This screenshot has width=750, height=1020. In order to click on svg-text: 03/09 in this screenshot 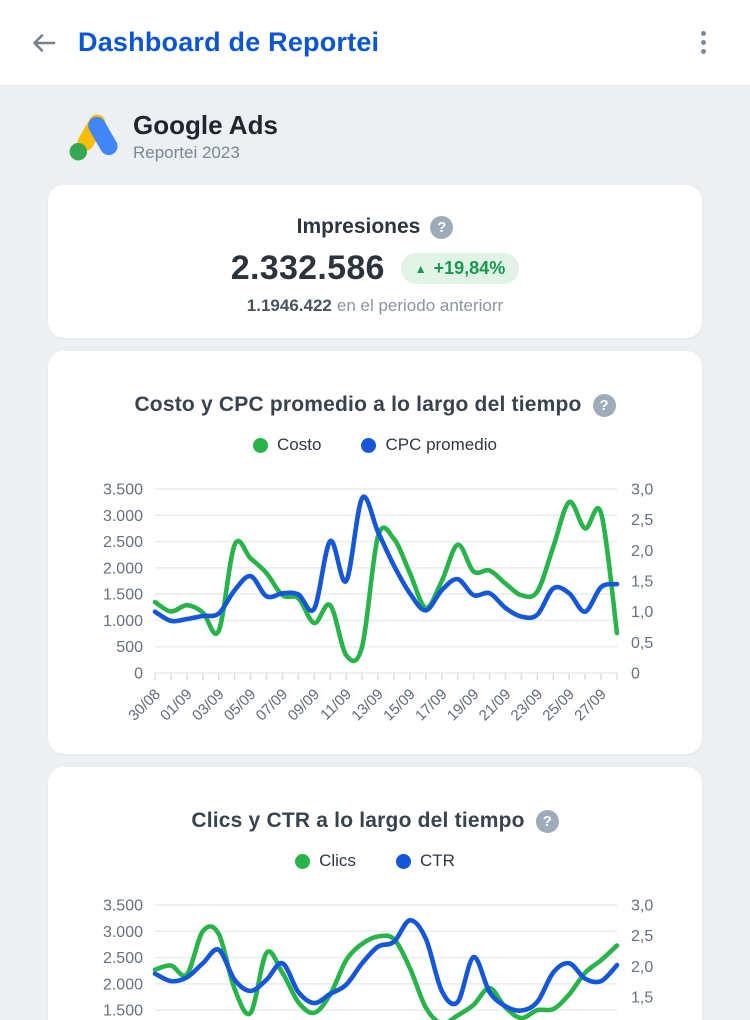, I will do `click(208, 705)`.